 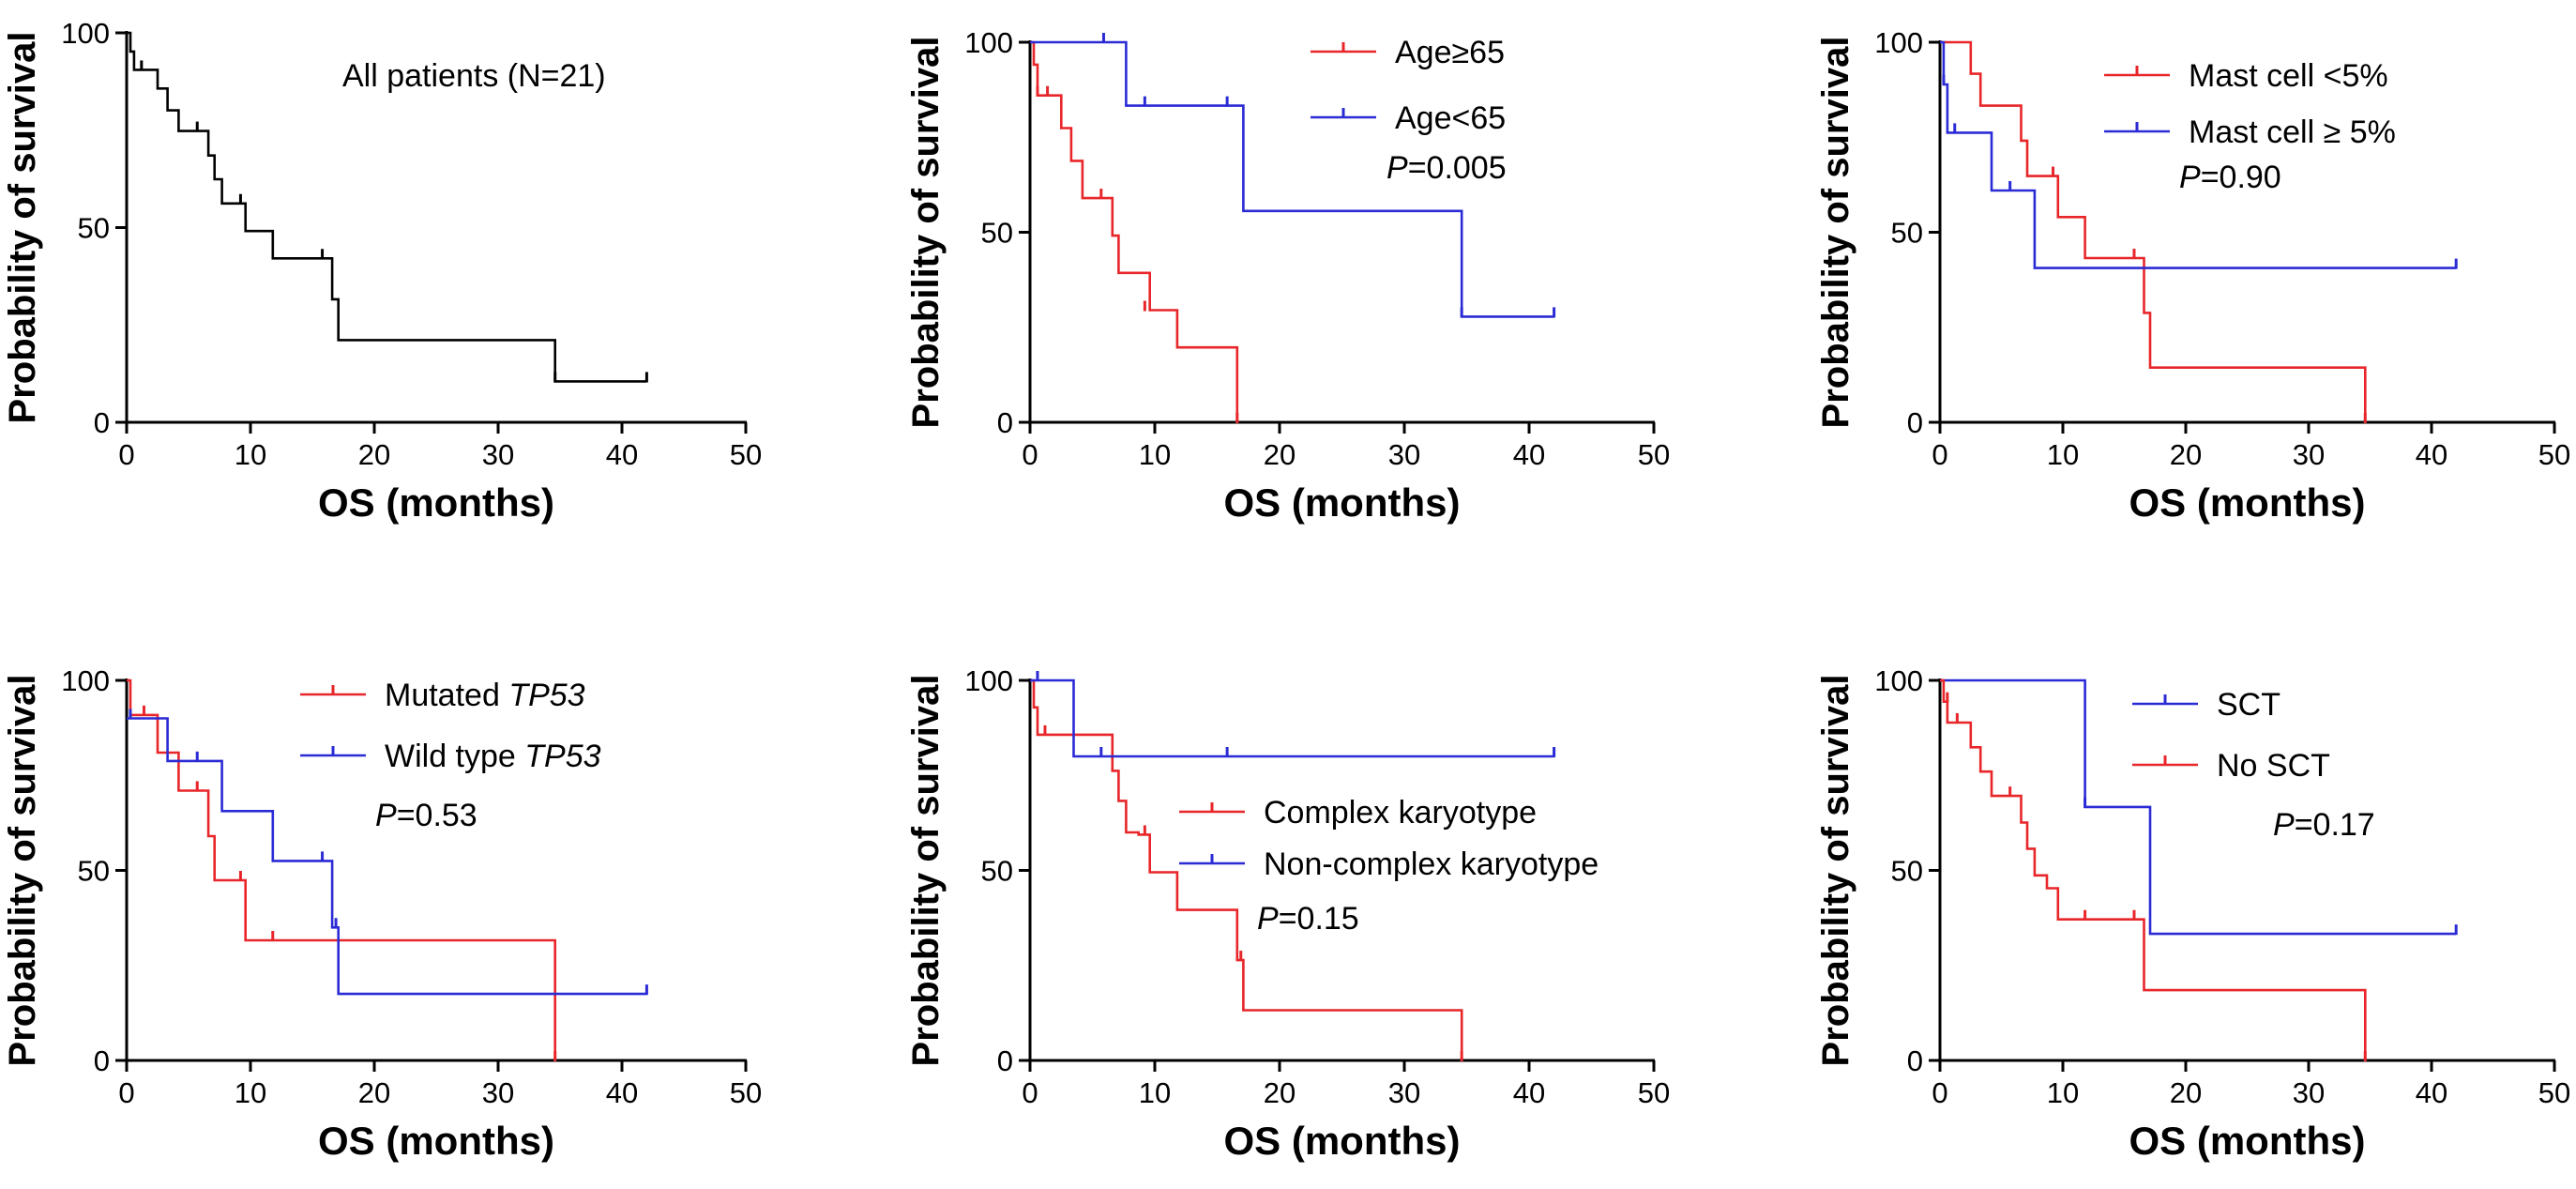 What do you see at coordinates (485, 695) in the screenshot?
I see `legend-label: Mutated TP53` at bounding box center [485, 695].